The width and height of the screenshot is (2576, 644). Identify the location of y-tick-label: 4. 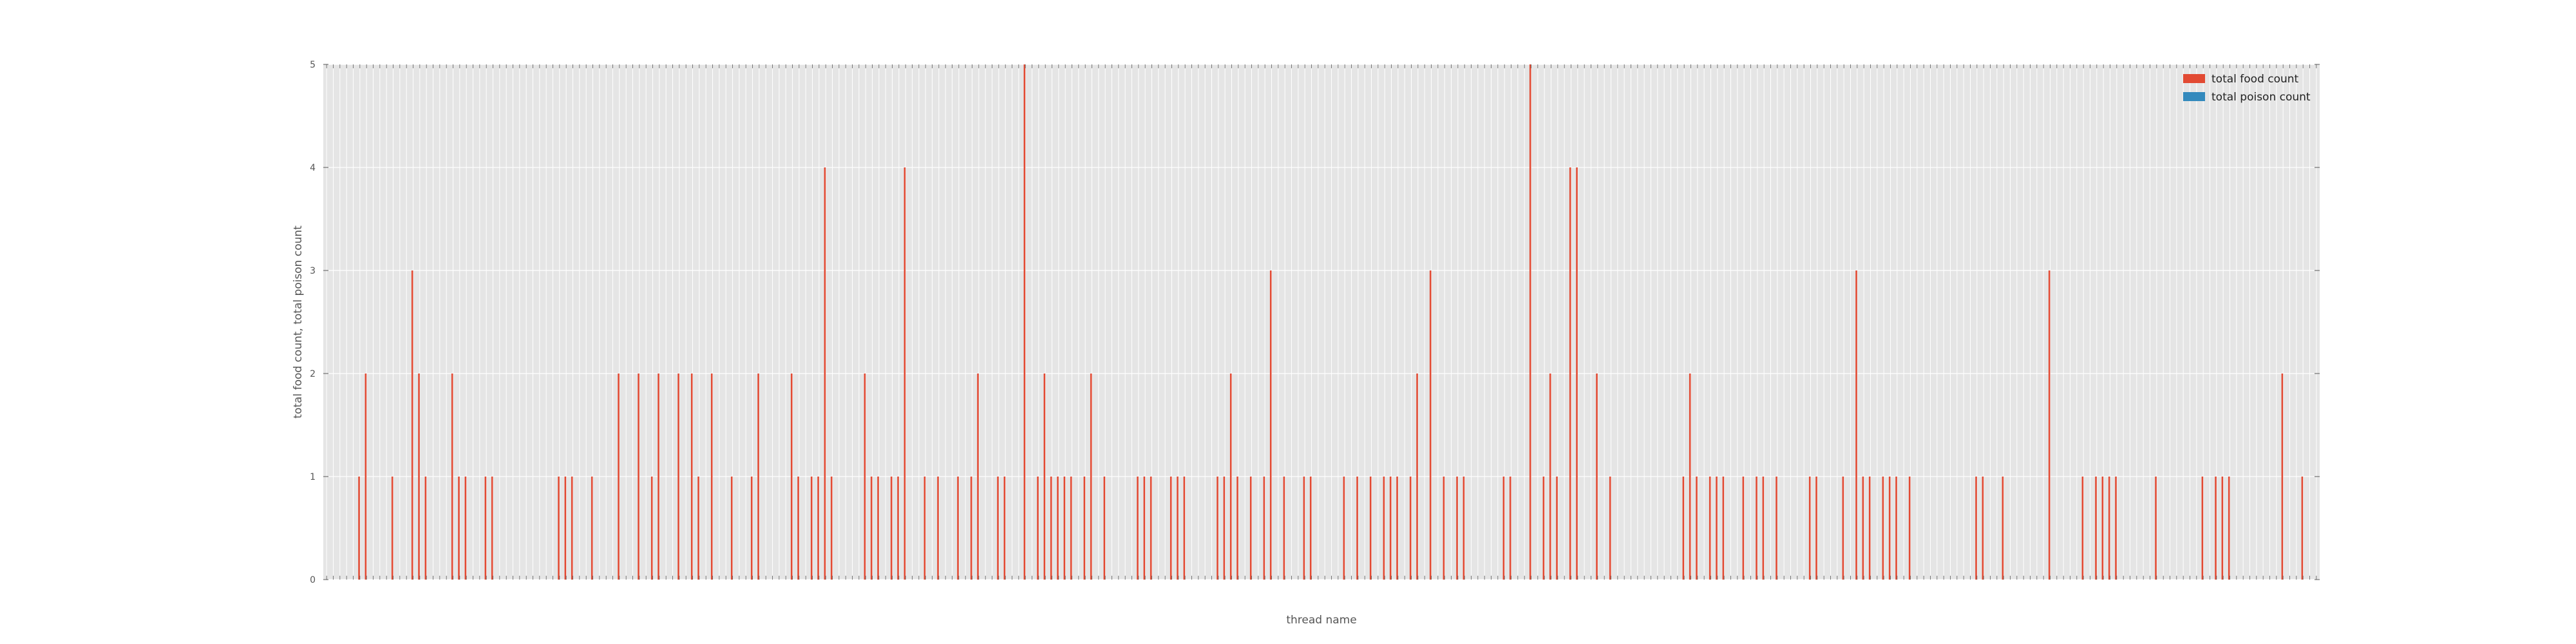
(313, 168).